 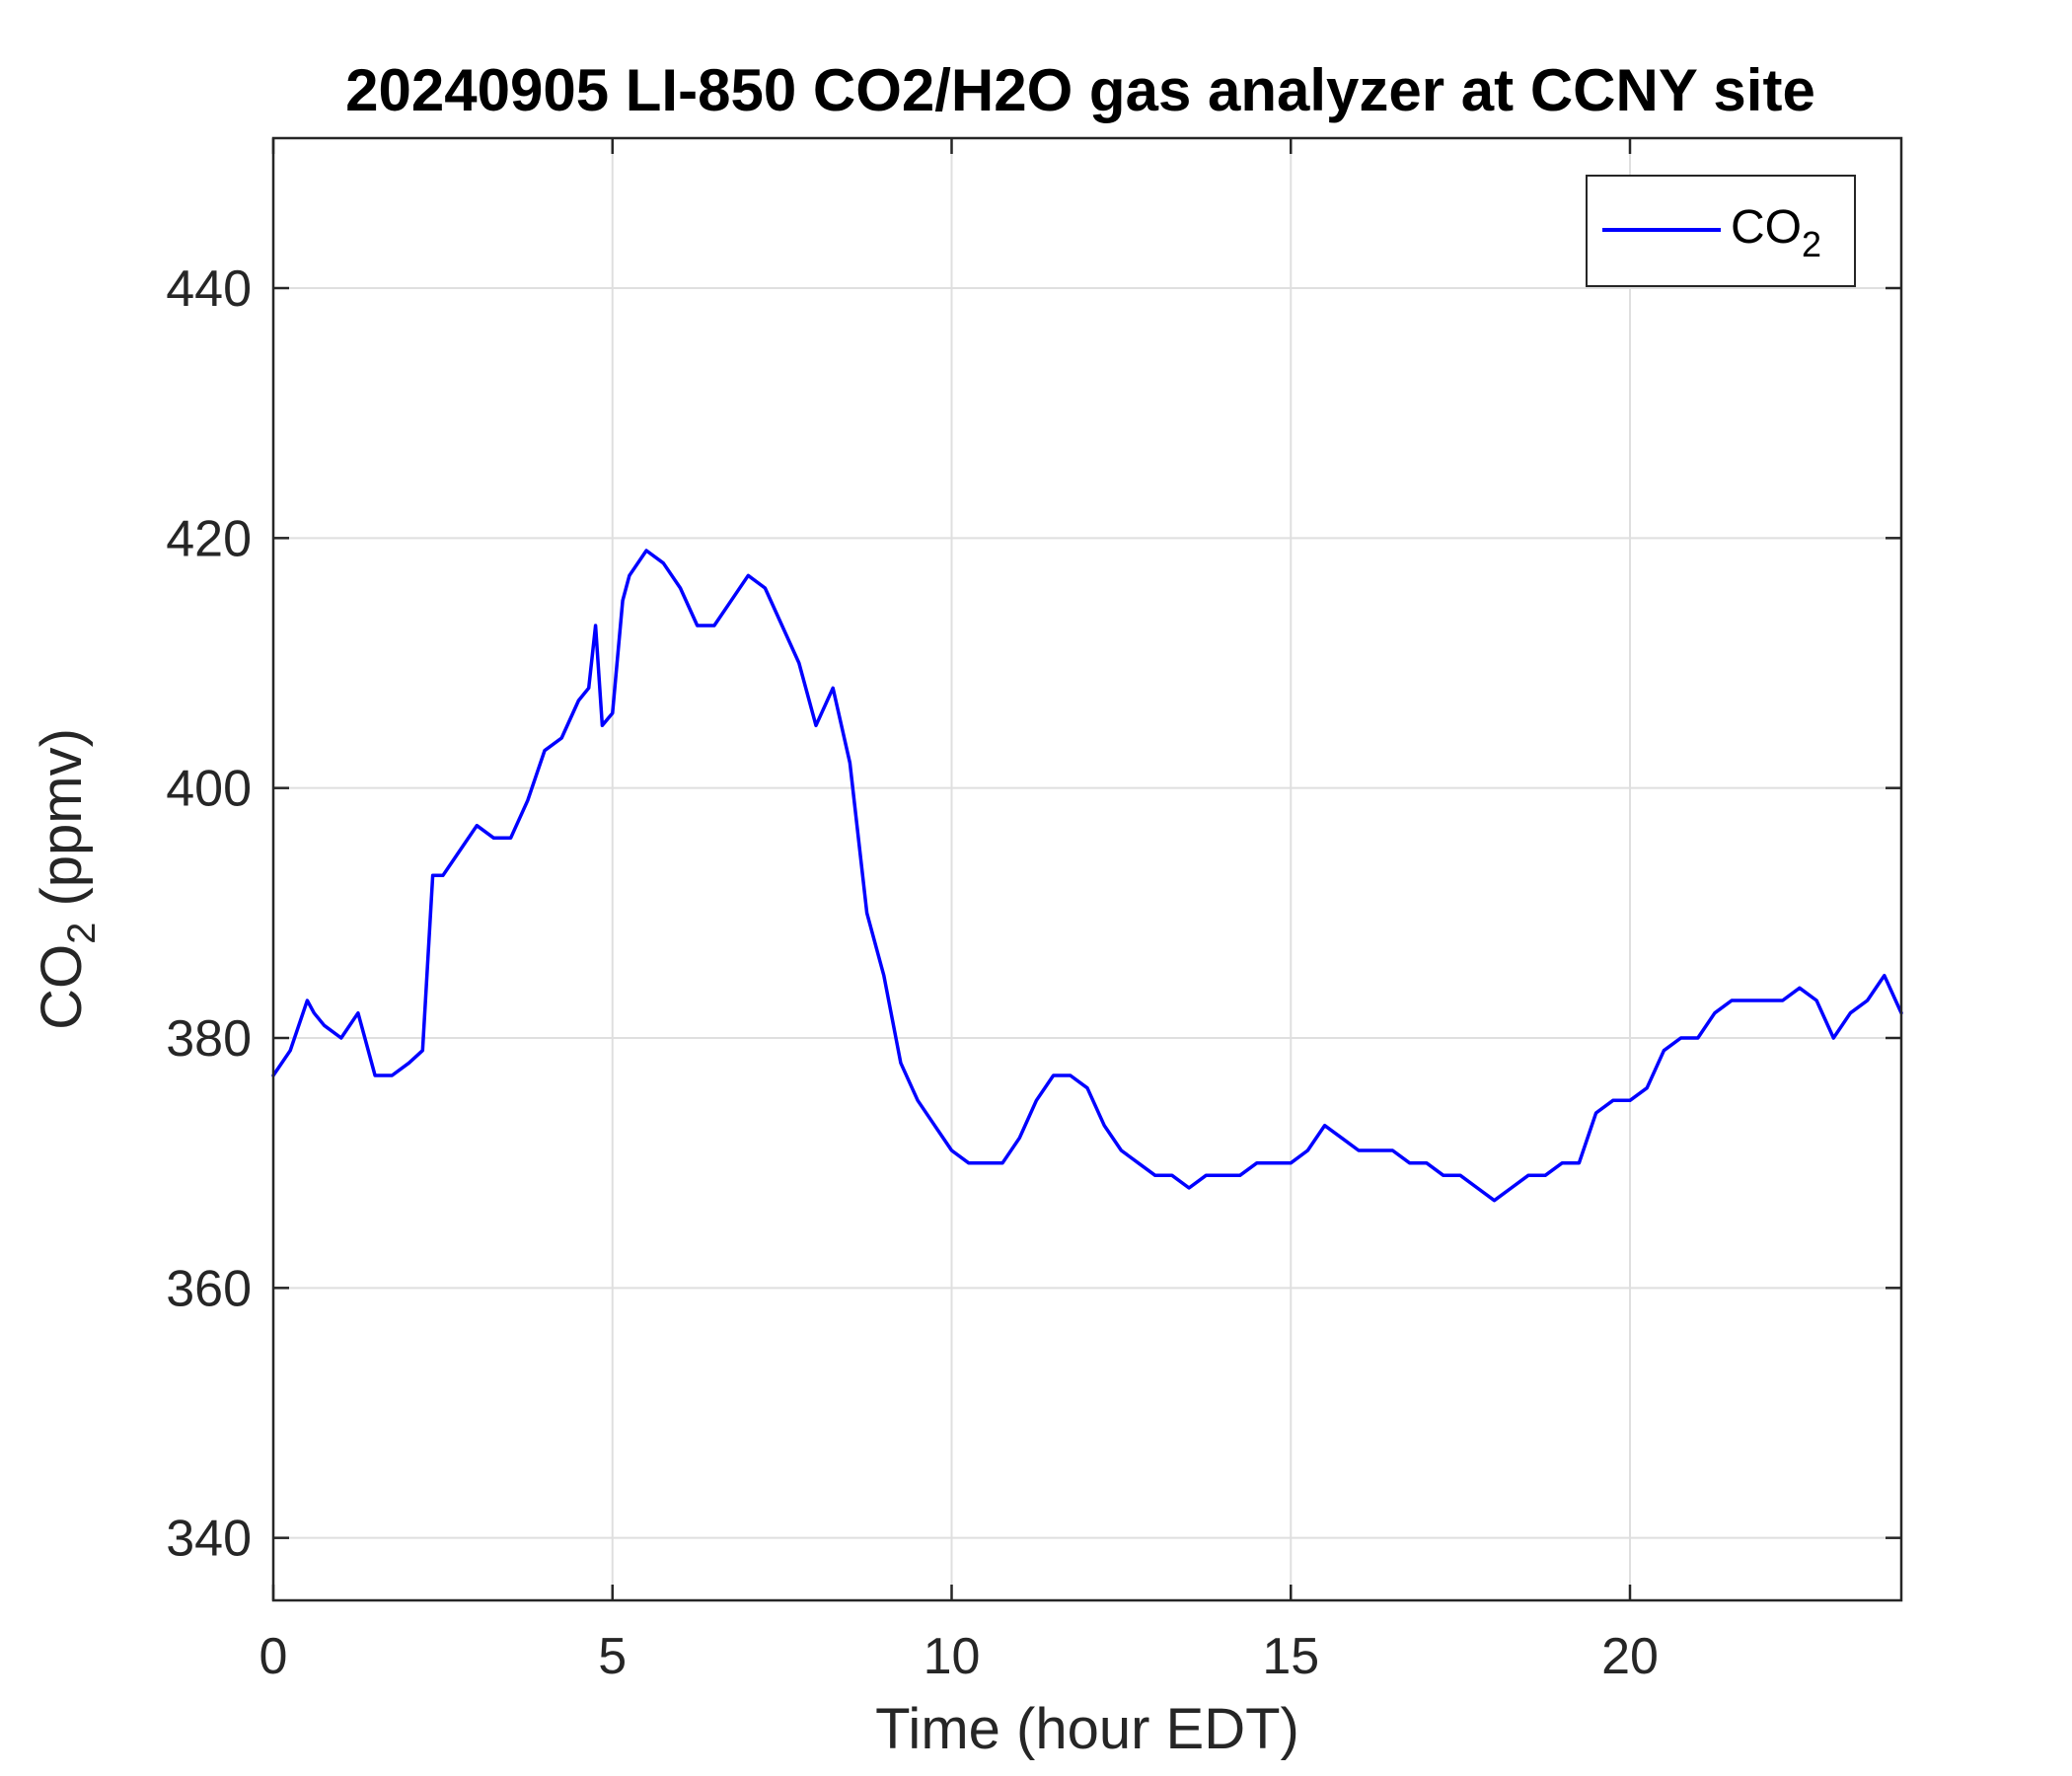 What do you see at coordinates (209, 790) in the screenshot?
I see `y-tick-label: 400` at bounding box center [209, 790].